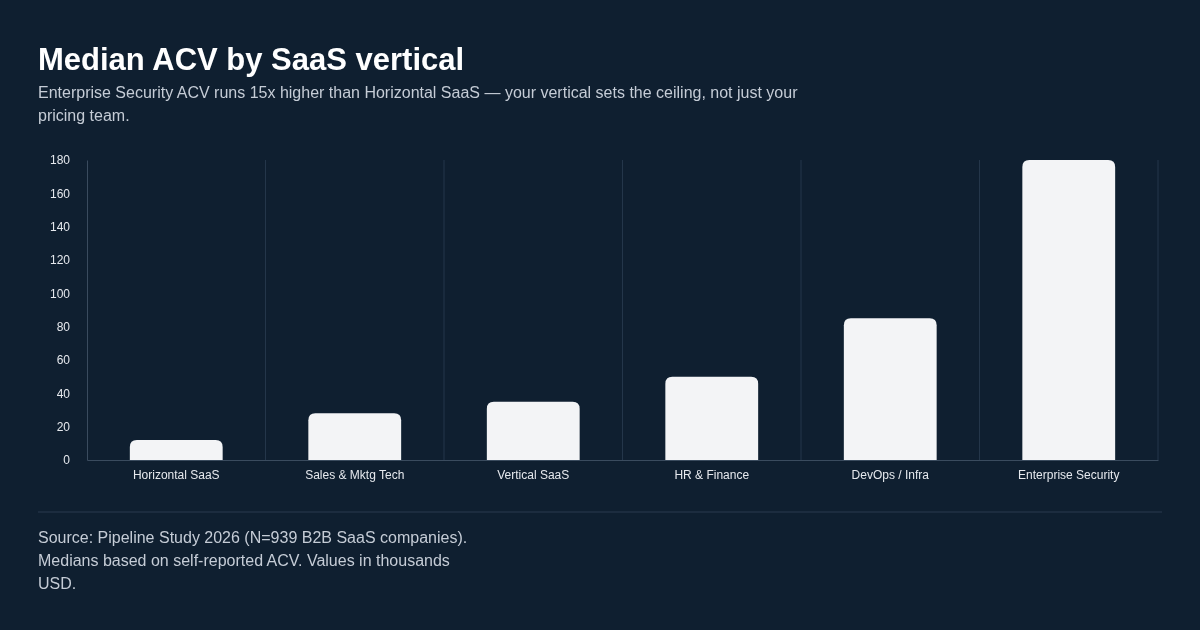 This screenshot has height=630, width=1200. What do you see at coordinates (60, 160) in the screenshot?
I see `y-tick-label: 180` at bounding box center [60, 160].